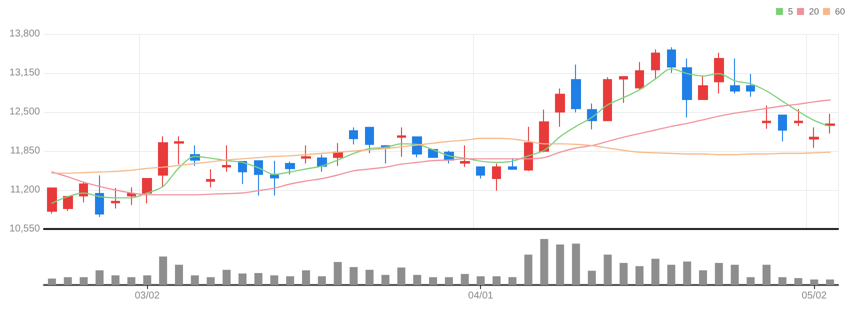 The width and height of the screenshot is (856, 321). What do you see at coordinates (840, 11) in the screenshot?
I see `legend-label: 60` at bounding box center [840, 11].